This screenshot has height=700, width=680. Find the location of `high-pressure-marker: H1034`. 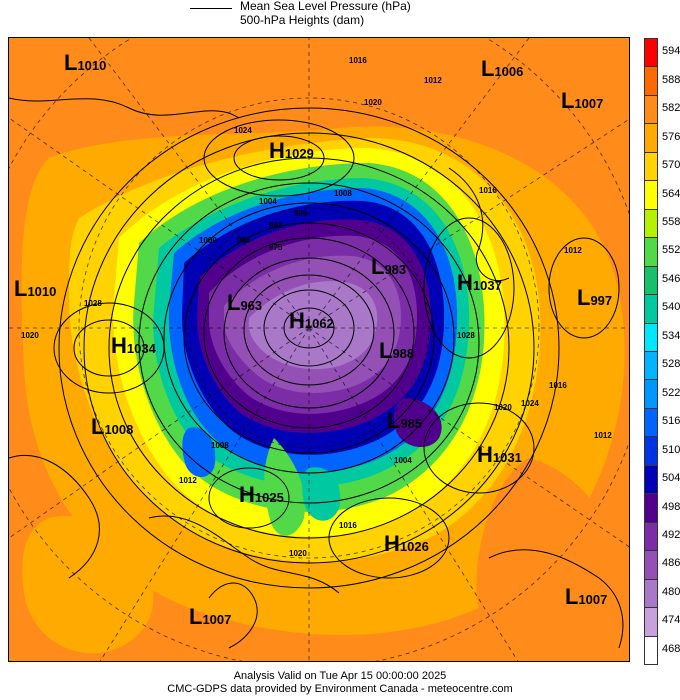

high-pressure-marker: H1034 is located at coordinates (133, 345).